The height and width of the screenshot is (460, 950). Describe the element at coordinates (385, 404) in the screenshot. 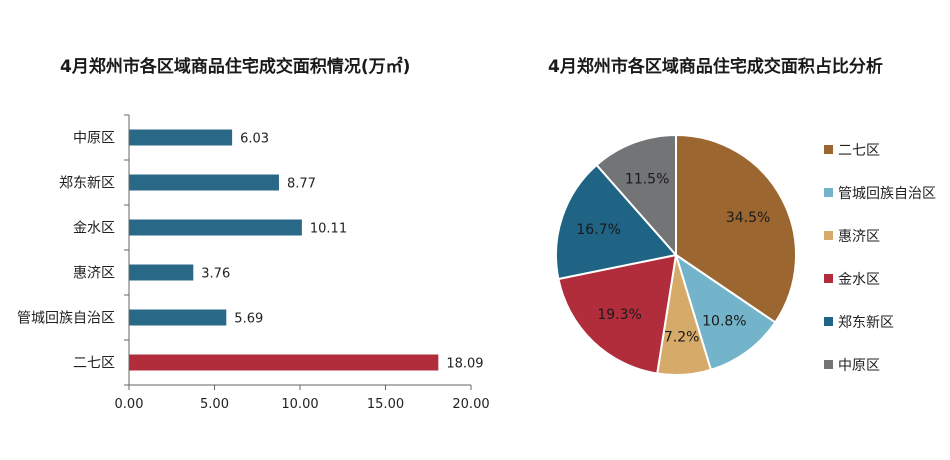

I see `x-tick-label-4: 15.00` at that location.